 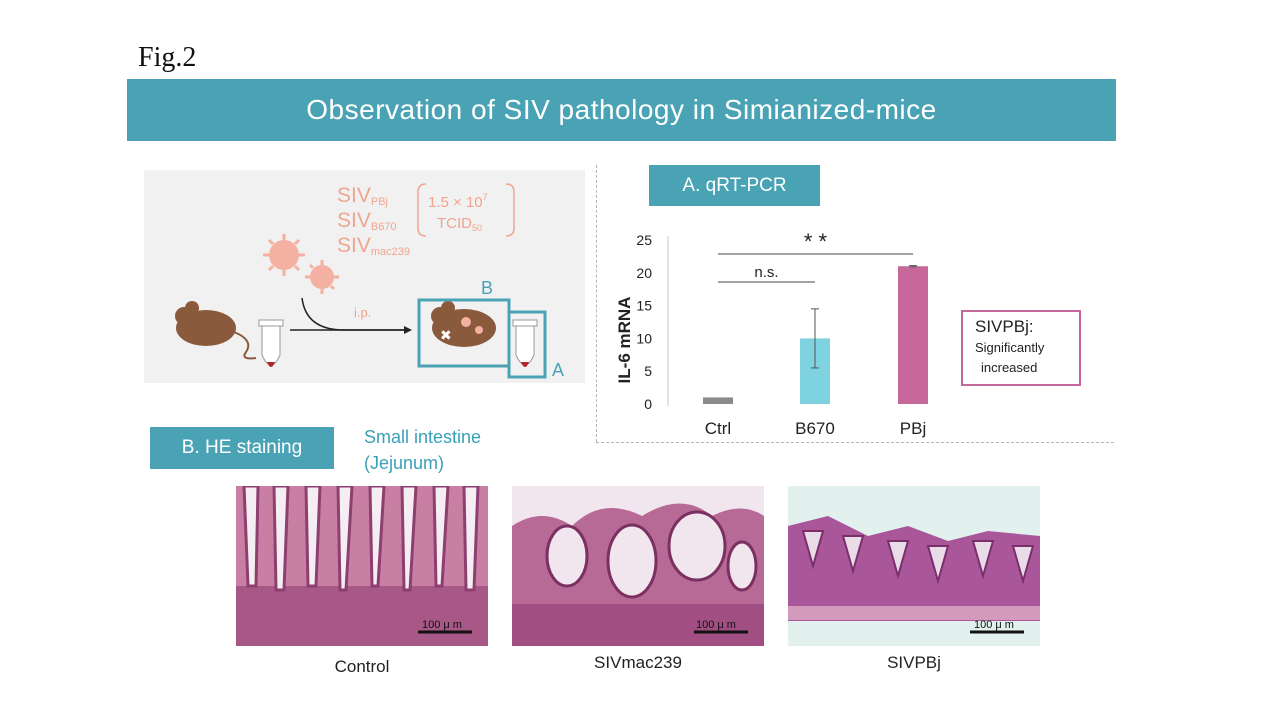 I want to click on svg-text: SIVmac239, so click(x=373, y=246).